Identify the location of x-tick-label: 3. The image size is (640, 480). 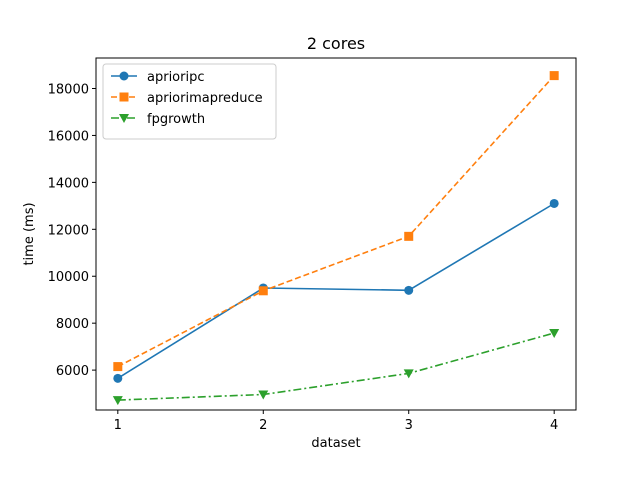
(409, 425).